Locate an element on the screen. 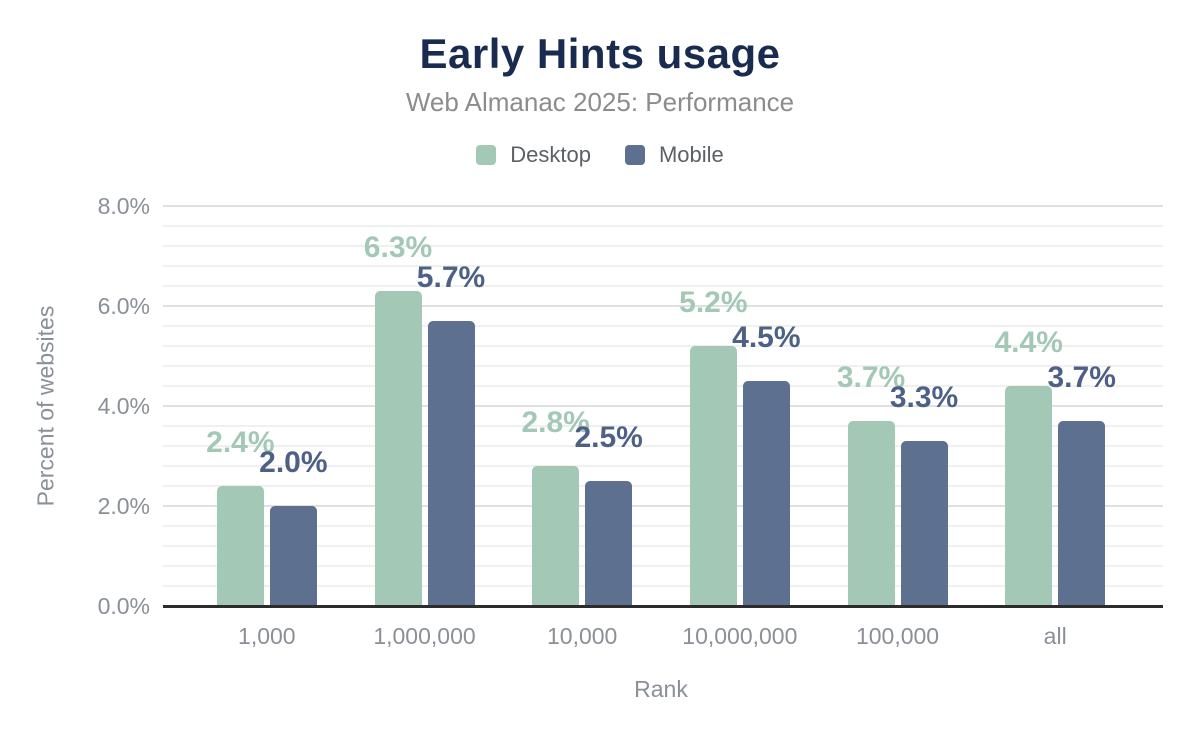 Image resolution: width=1200 pixels, height=742 pixels. legend-item-desktop: Desktop is located at coordinates (533, 155).